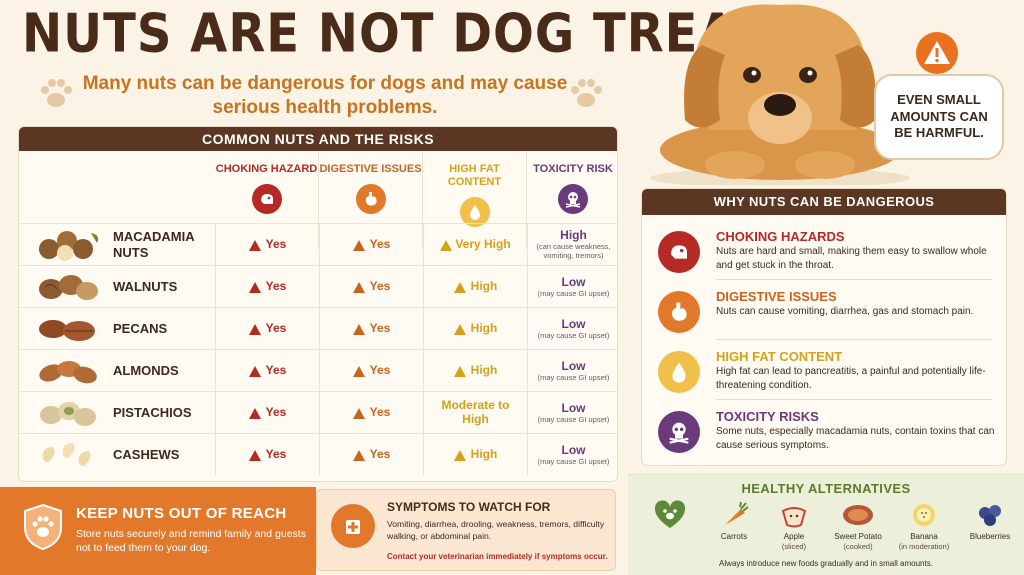 This screenshot has width=1024, height=575. What do you see at coordinates (69, 246) in the screenshot?
I see `macadamia-nuts-image` at bounding box center [69, 246].